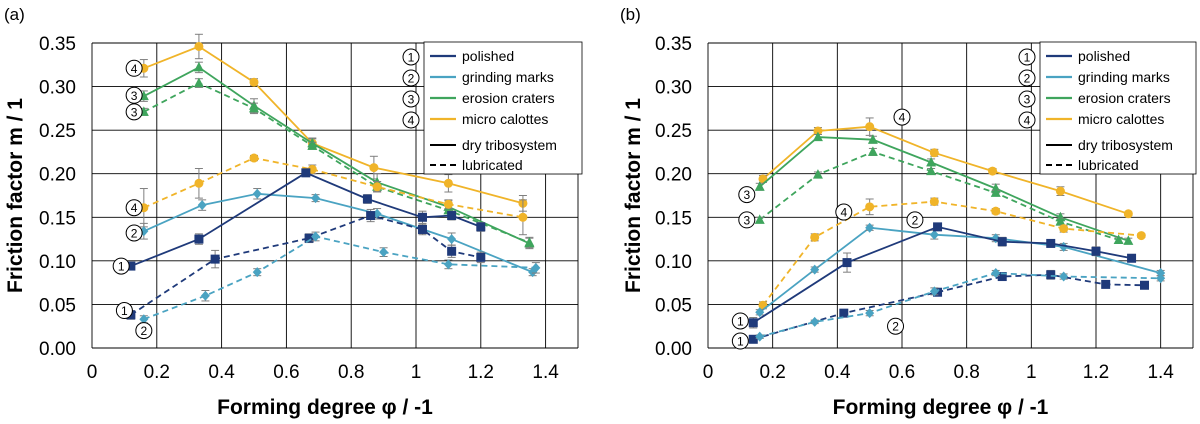 The width and height of the screenshot is (1200, 424). I want to click on panel-label: (b), so click(630, 14).